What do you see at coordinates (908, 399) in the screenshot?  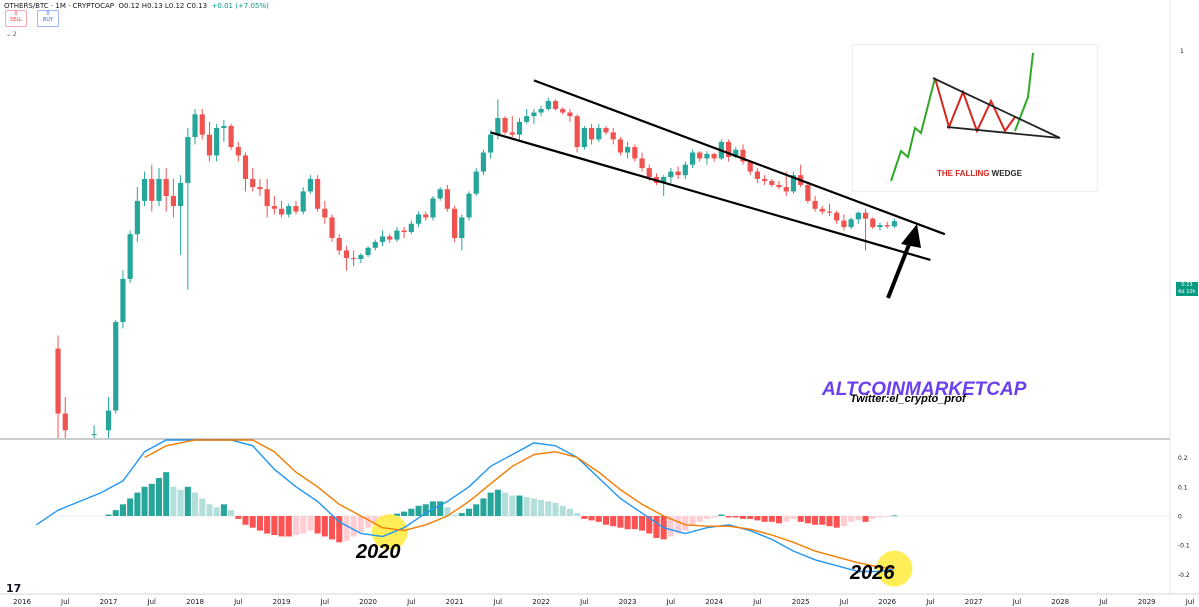 I see `twitter-handle: Twitter:el_crypto_prof` at bounding box center [908, 399].